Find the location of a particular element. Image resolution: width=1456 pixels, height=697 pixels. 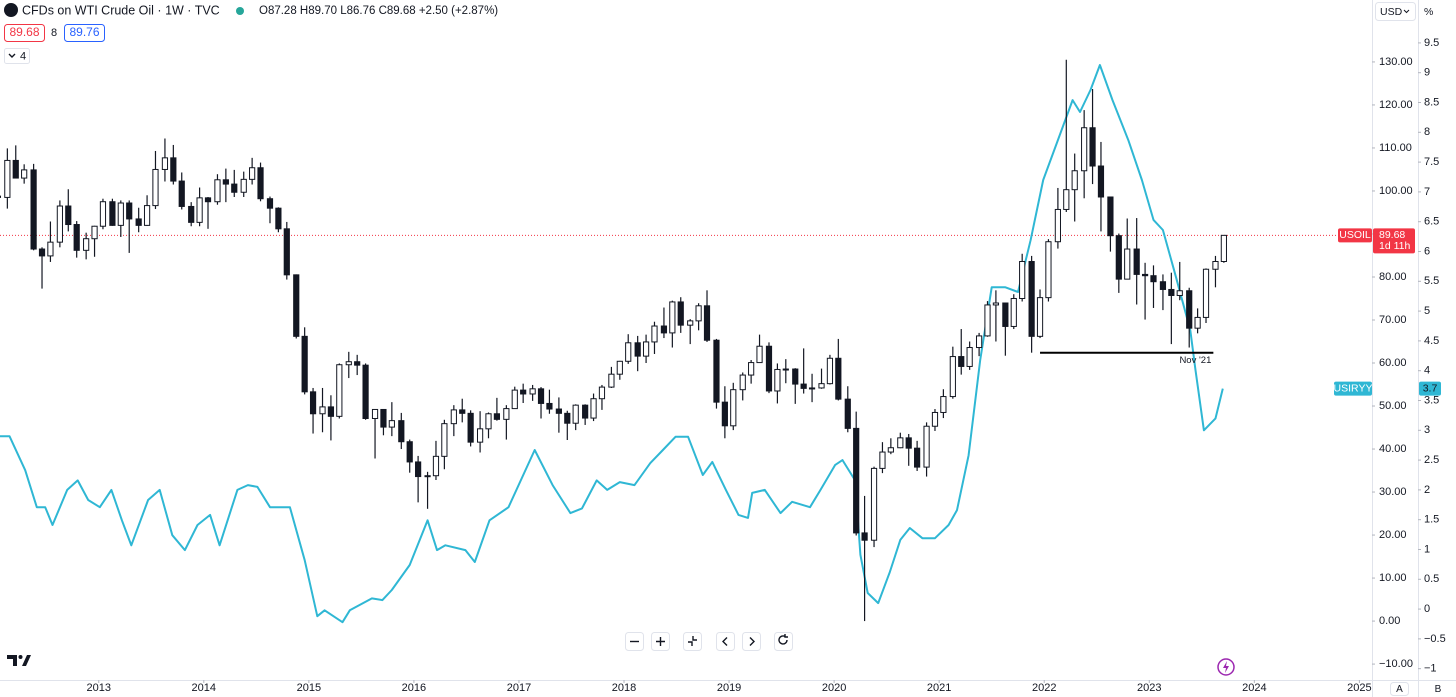

y-tick-label: 130.00 is located at coordinates (1396, 62).